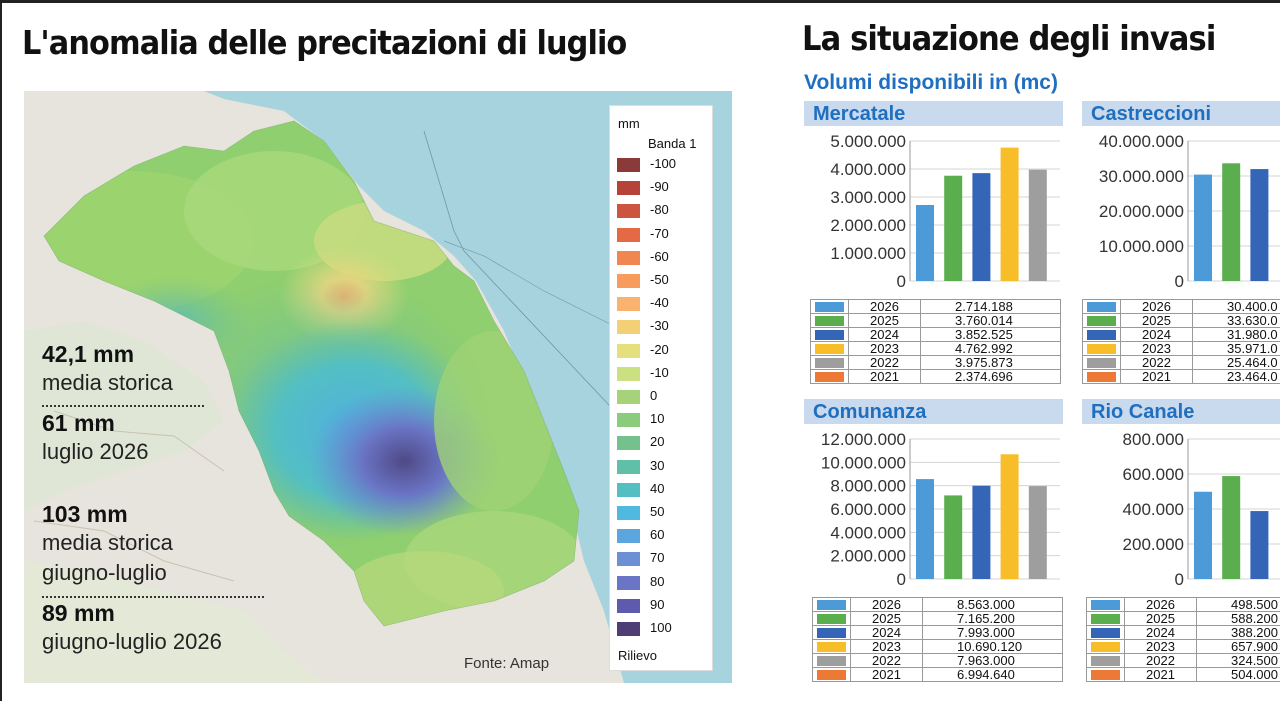 This screenshot has width=1280, height=701. What do you see at coordinates (1181, 320) in the screenshot?
I see `table-row: 2025 33.630.0` at bounding box center [1181, 320].